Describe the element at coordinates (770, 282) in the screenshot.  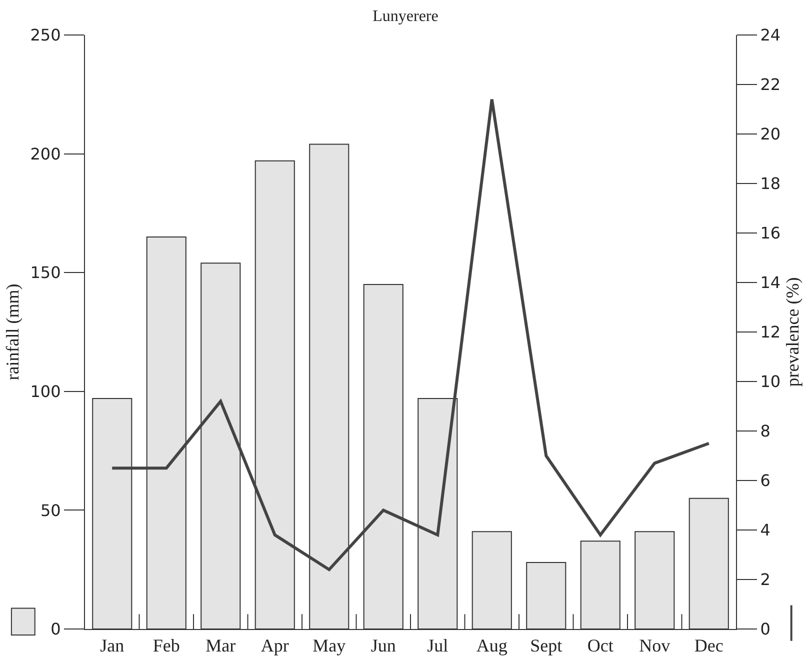
I see `y2-tick-label: 14` at that location.